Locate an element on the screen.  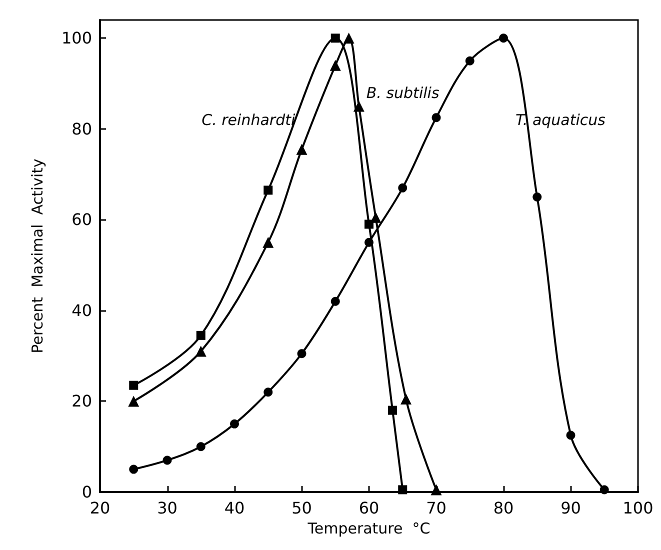
series-label: T. aquaticus is located at coordinates (561, 120).